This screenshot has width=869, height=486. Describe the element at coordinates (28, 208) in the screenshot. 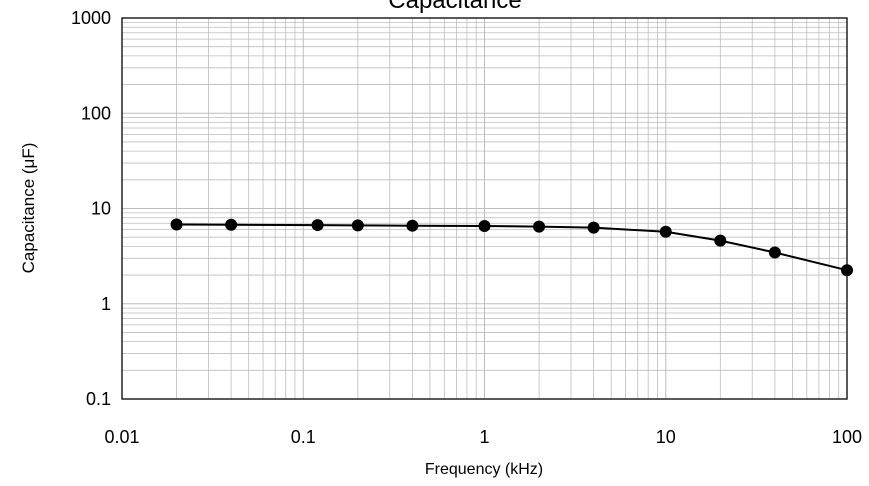

I see `y-axis-title: Capacitance (μF)` at that location.